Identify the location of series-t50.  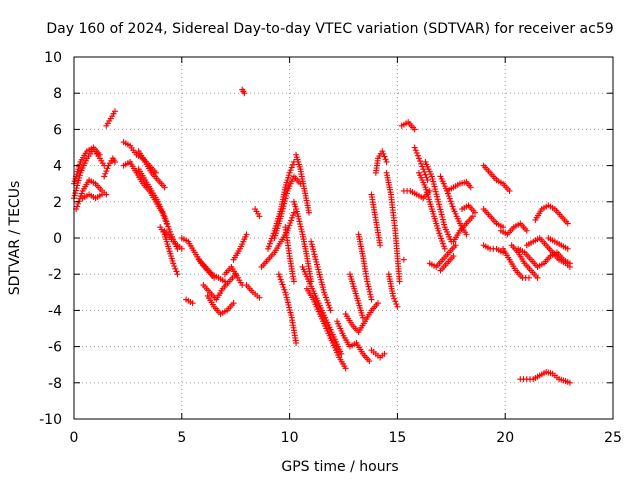
(453, 205).